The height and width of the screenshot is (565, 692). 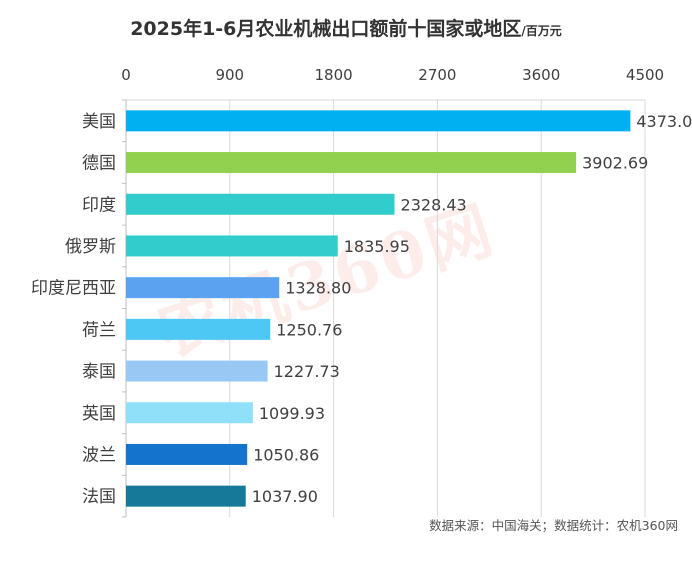 I want to click on category-label: 泰国, so click(x=99, y=372).